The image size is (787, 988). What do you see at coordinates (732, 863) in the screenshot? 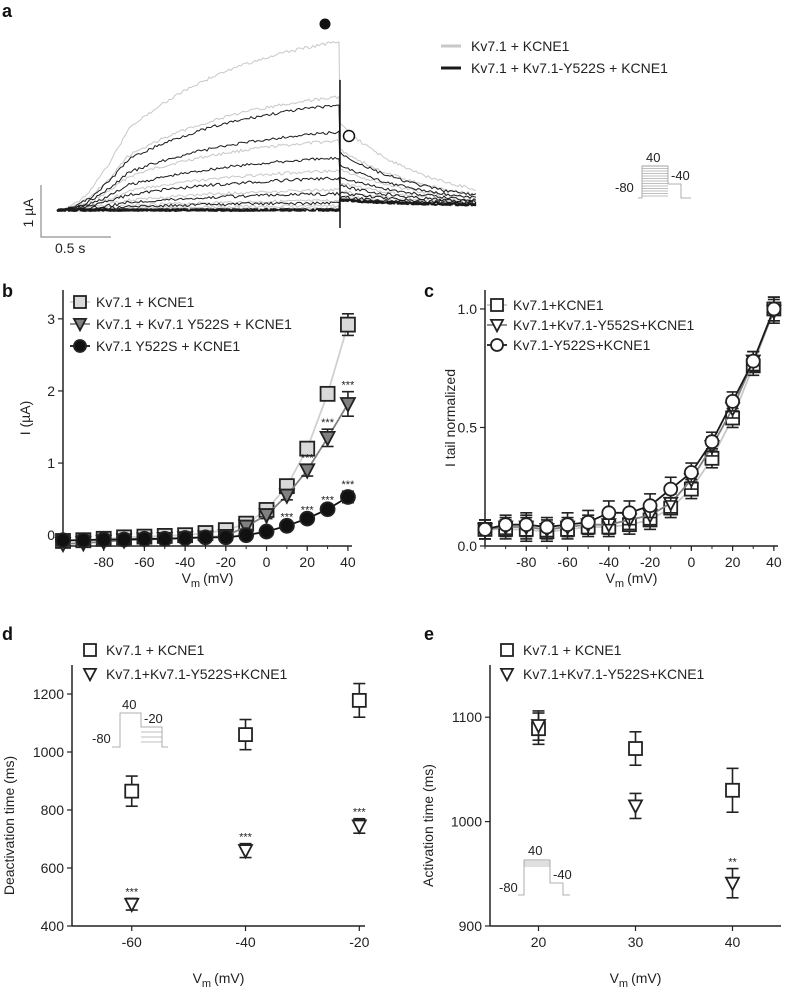
I see `significance-label: **` at bounding box center [732, 863].